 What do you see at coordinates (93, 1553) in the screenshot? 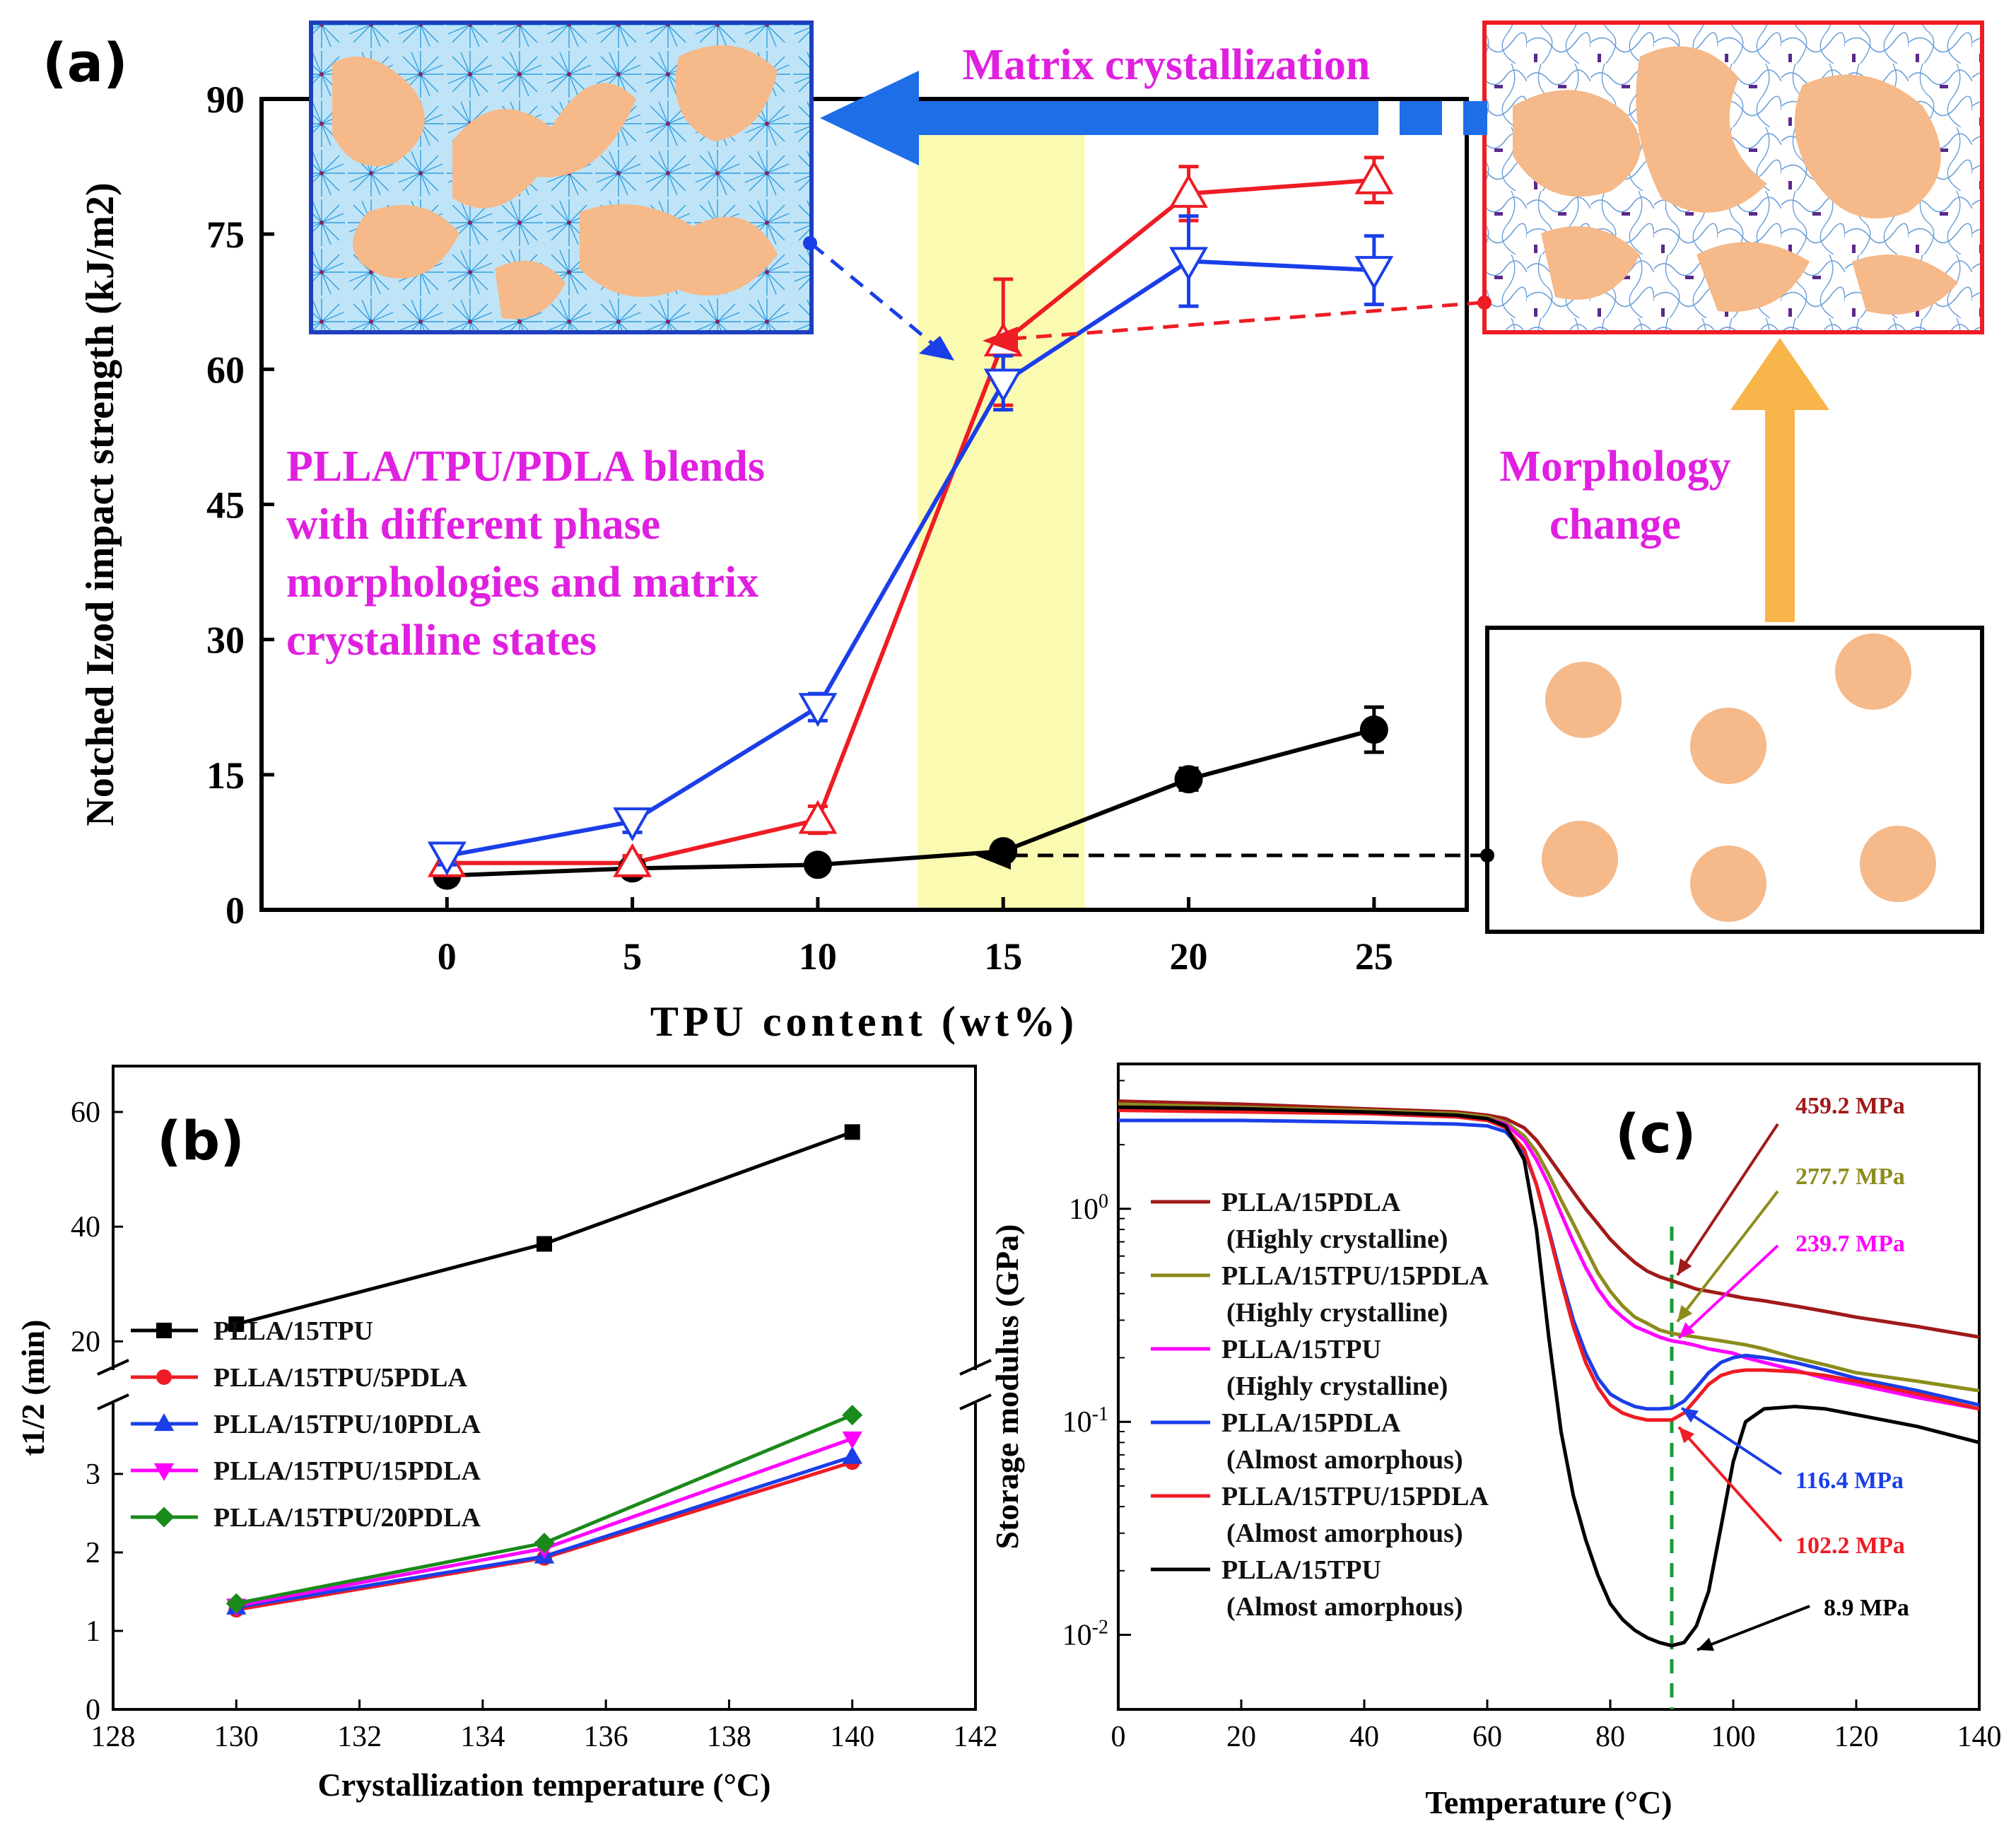
I see `y-tick-label: 2` at bounding box center [93, 1553].